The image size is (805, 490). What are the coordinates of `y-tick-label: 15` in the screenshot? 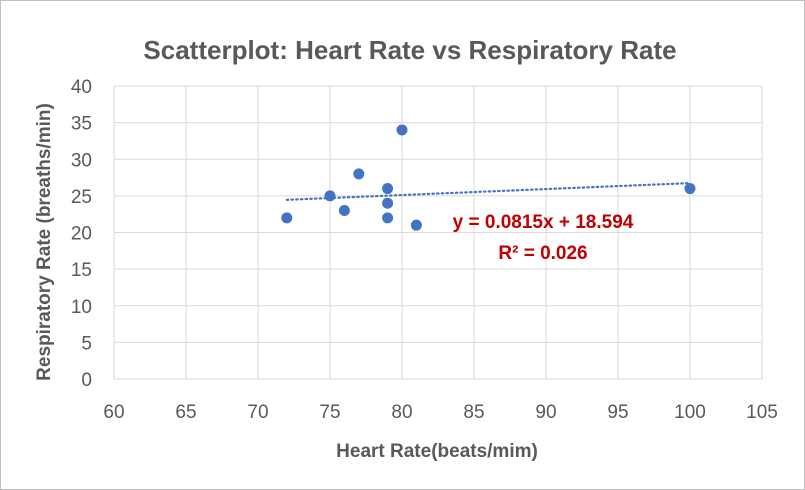 It's located at (81, 270).